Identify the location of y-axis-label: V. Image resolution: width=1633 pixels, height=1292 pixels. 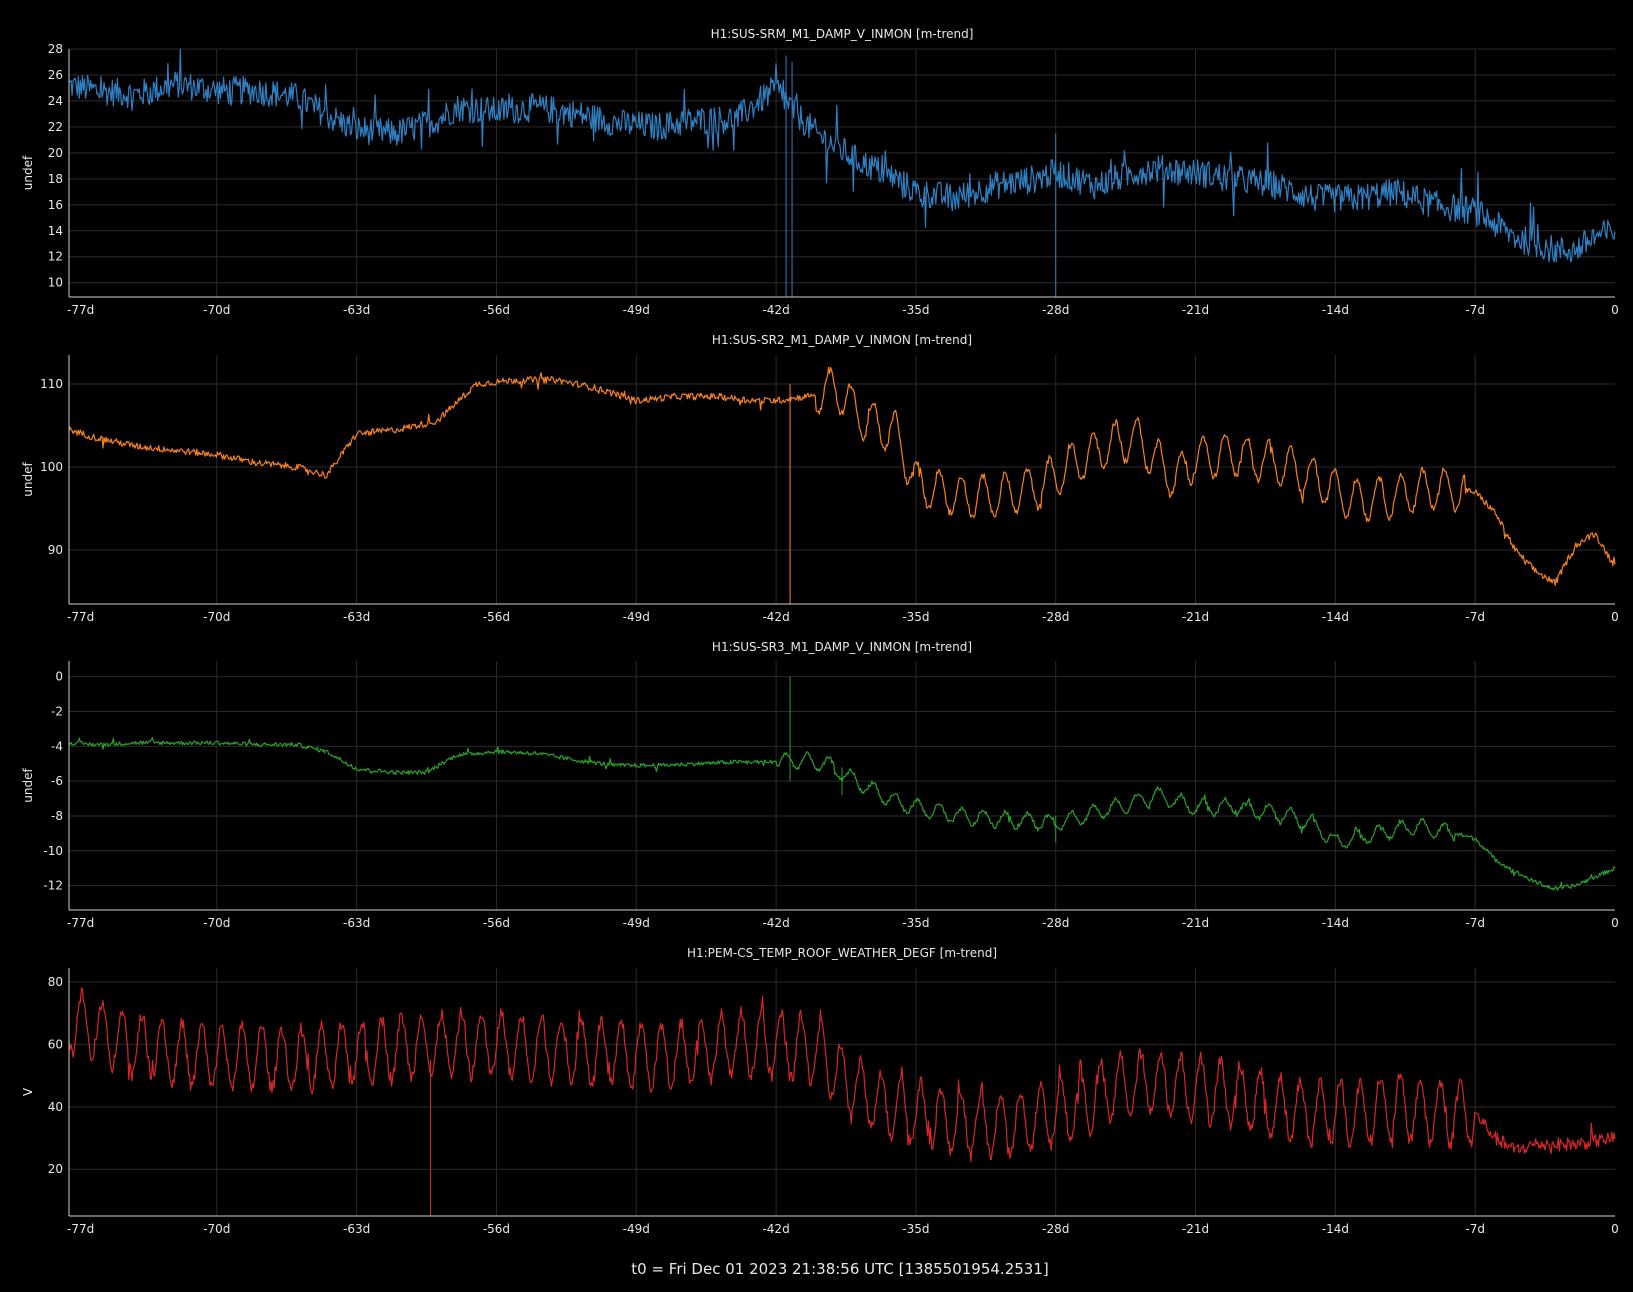
(28, 1091).